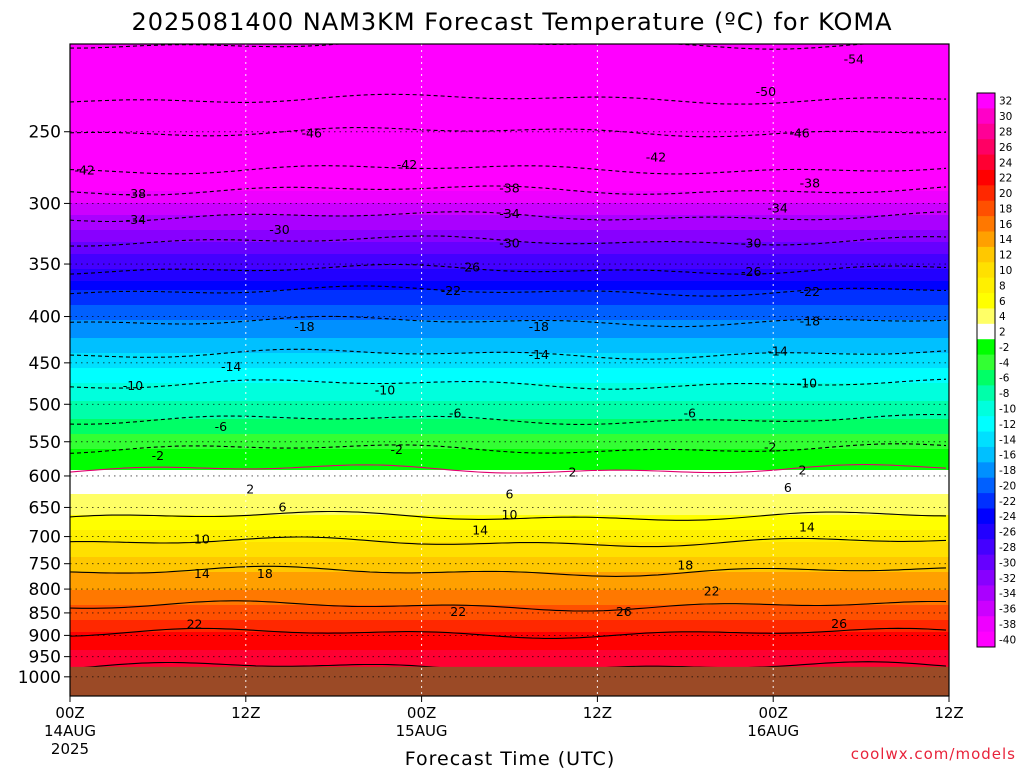  I want to click on contour-label: -6, so click(221, 426).